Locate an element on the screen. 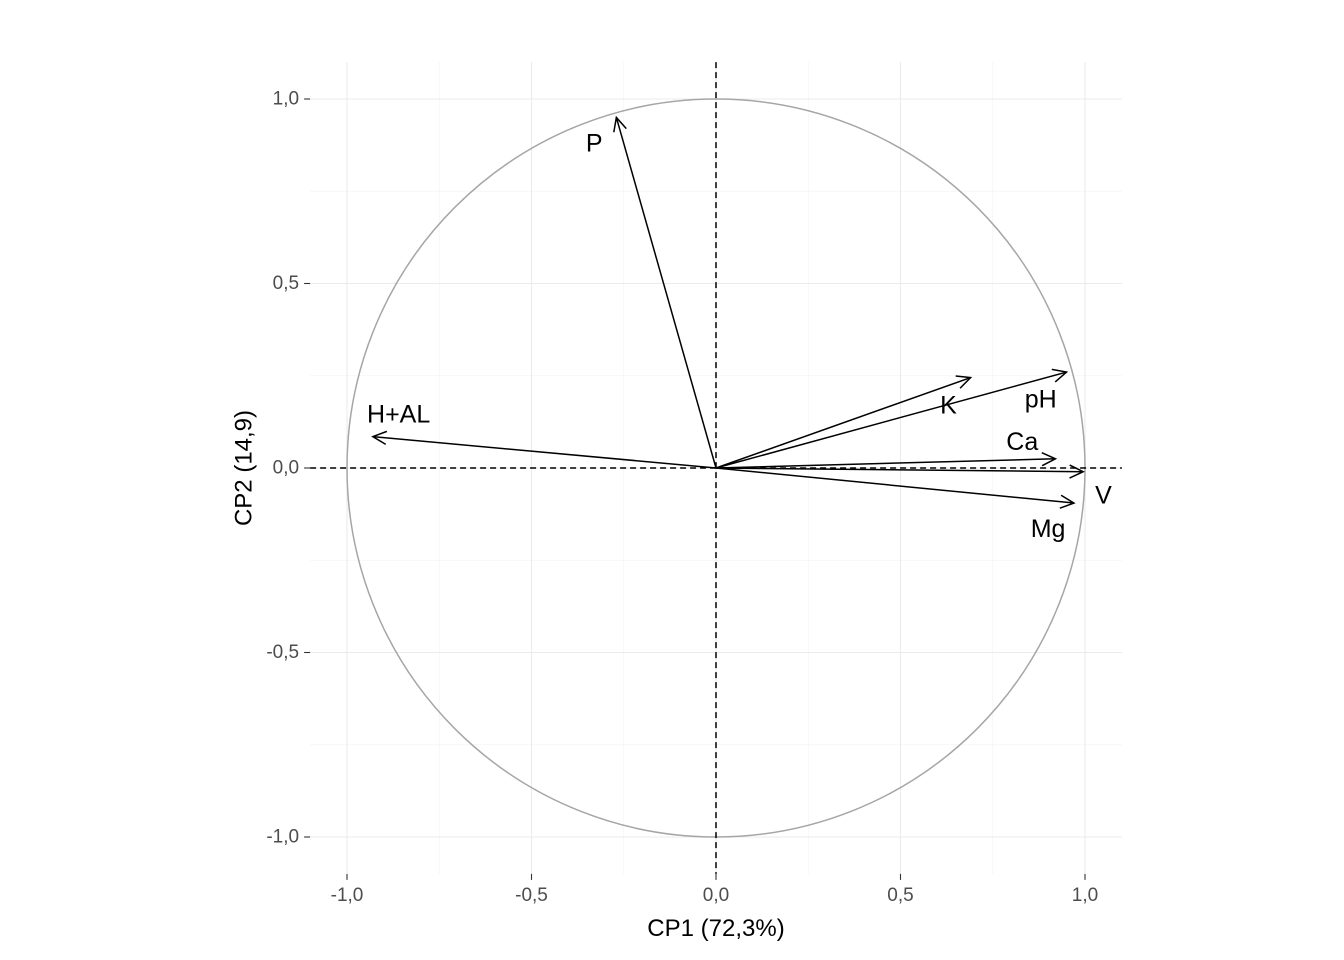  y-tick-label: -0,5 is located at coordinates (282, 652).